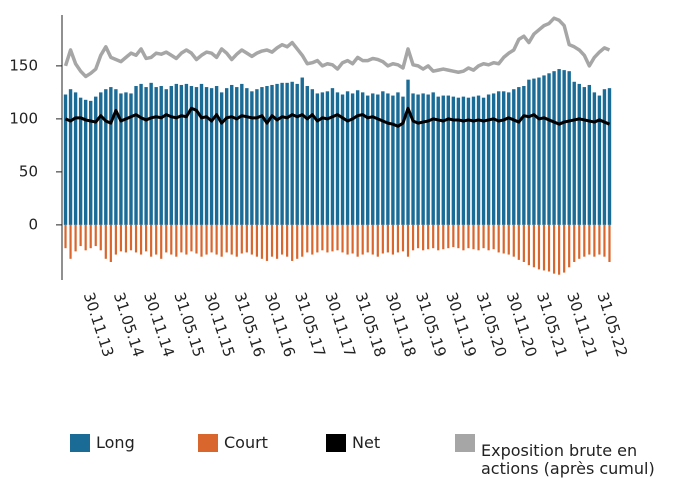 Image resolution: width=683 pixels, height=480 pixels. What do you see at coordinates (208, 443) in the screenshot?
I see `legend-swatch` at bounding box center [208, 443].